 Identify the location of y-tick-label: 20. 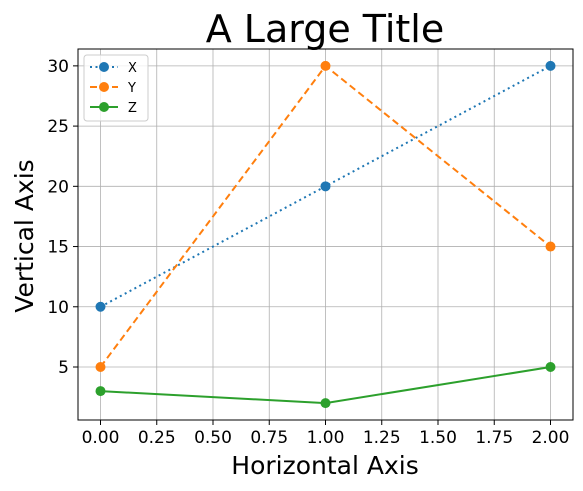
(58, 187).